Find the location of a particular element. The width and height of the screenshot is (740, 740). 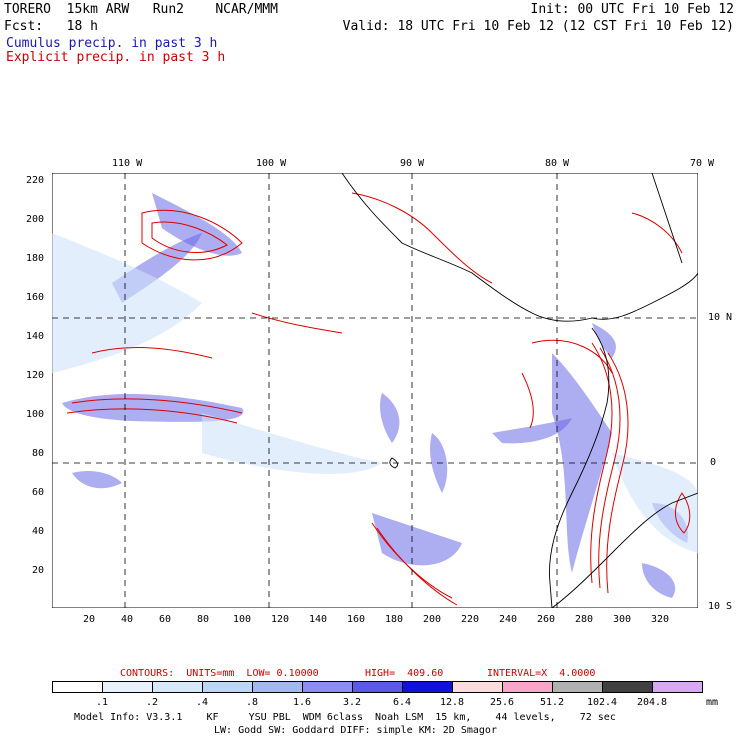

y-tick: 220 is located at coordinates (35, 180).